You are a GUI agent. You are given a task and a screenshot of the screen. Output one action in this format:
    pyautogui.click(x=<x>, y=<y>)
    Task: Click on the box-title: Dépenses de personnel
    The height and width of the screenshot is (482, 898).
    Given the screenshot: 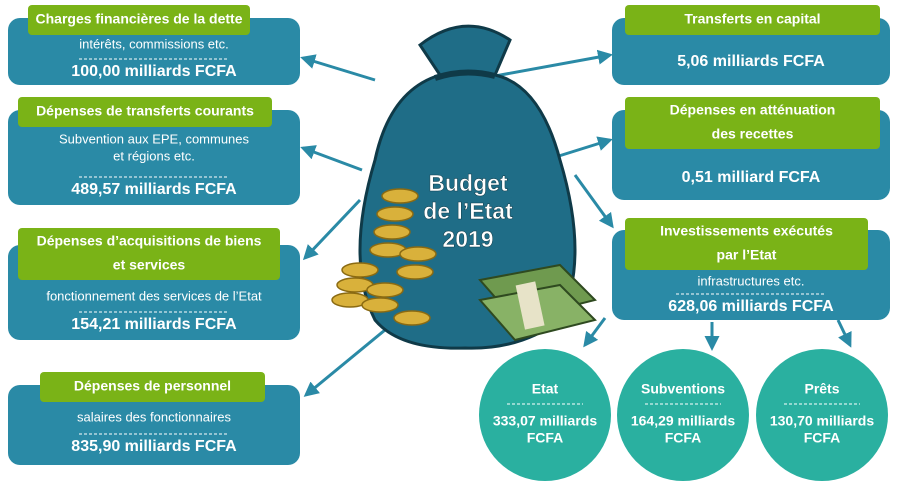 What is the action you would take?
    pyautogui.click(x=152, y=386)
    